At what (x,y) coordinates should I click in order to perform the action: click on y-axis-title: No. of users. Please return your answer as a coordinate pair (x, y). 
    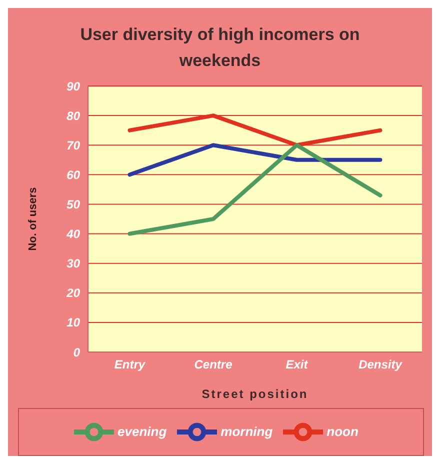
    Looking at the image, I should click on (32, 219).